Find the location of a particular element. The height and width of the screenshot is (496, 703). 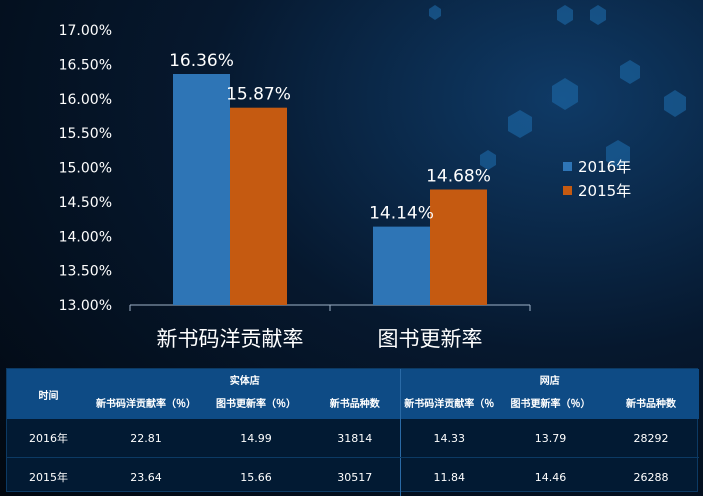

table-cell: 22.81 is located at coordinates (146, 438).